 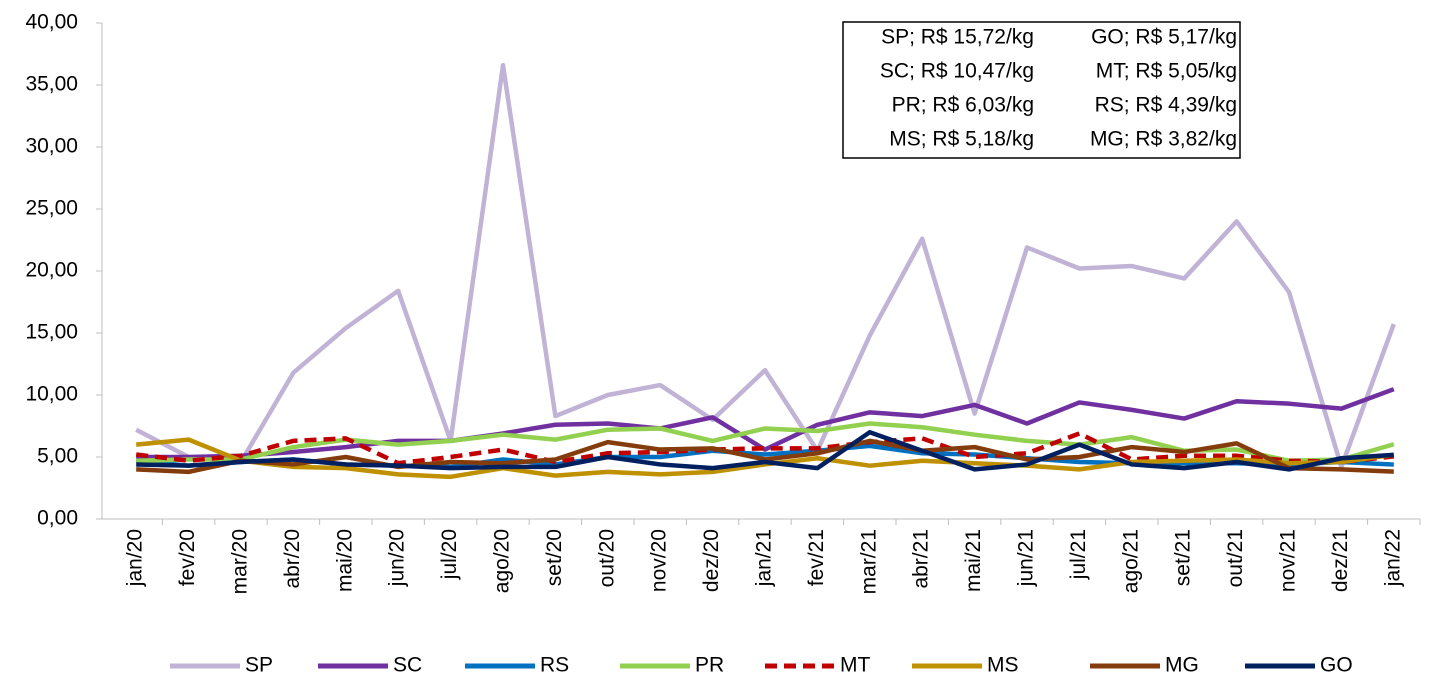 I want to click on x-tick-label: abr/20, so click(x=292, y=559).